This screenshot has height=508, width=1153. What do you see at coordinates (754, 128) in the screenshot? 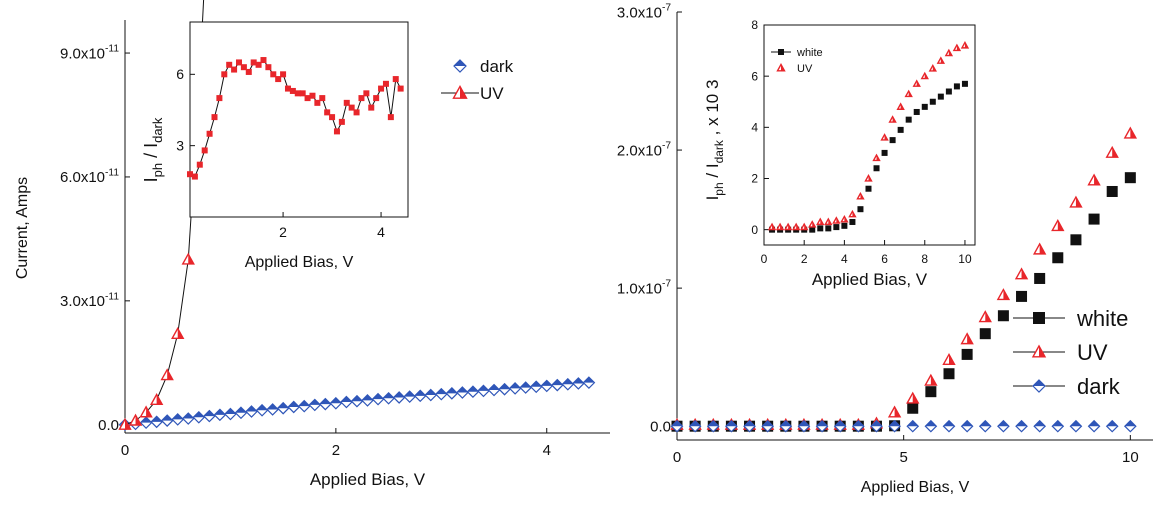
I see `y-tick-label: 4` at bounding box center [754, 128].